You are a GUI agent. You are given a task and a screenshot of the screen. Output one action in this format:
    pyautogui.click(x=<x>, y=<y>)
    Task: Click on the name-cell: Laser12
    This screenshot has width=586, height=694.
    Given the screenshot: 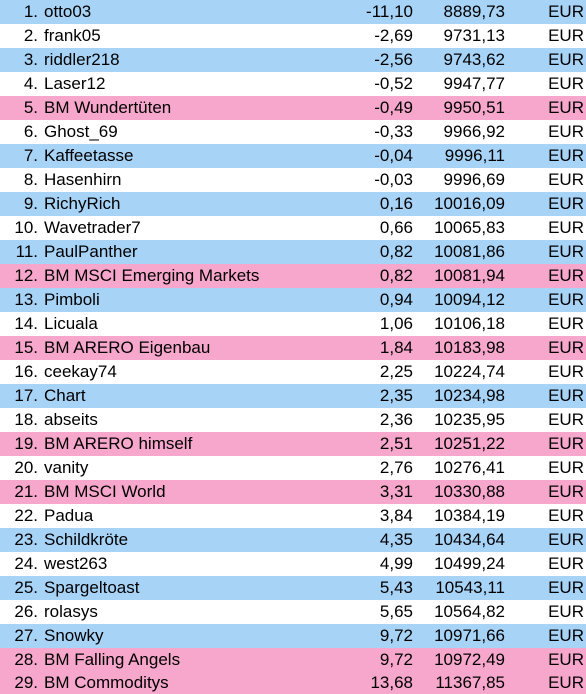 What is the action you would take?
    pyautogui.click(x=75, y=83)
    